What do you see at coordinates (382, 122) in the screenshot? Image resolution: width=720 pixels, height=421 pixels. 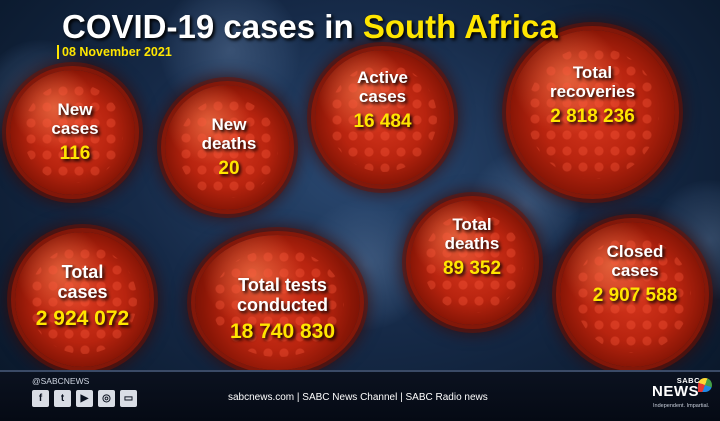 I see `stat-value: 16 484` at bounding box center [382, 122].